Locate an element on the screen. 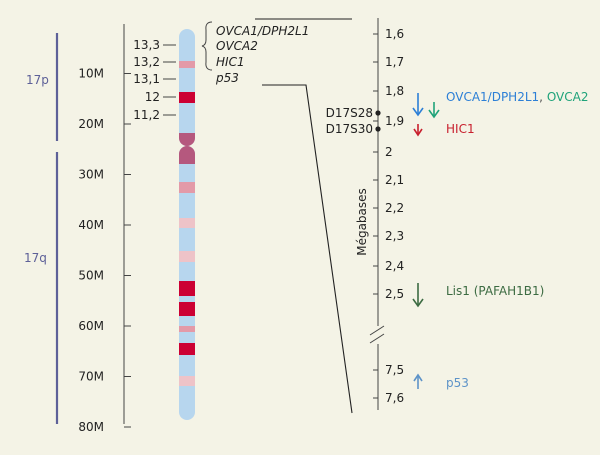  band-q4 is located at coordinates (187, 288).